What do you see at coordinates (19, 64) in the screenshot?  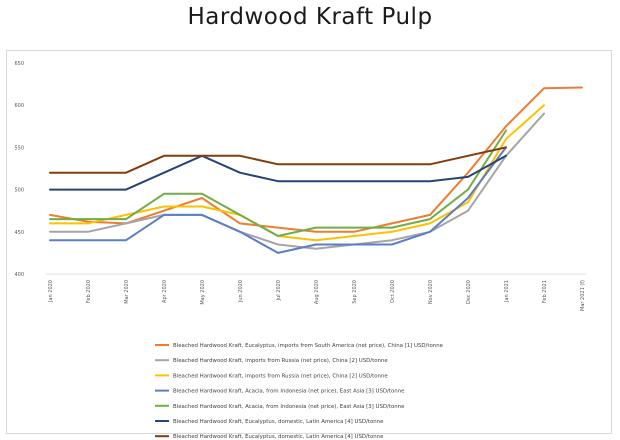 I see `y-tick-label: 650` at bounding box center [19, 64].